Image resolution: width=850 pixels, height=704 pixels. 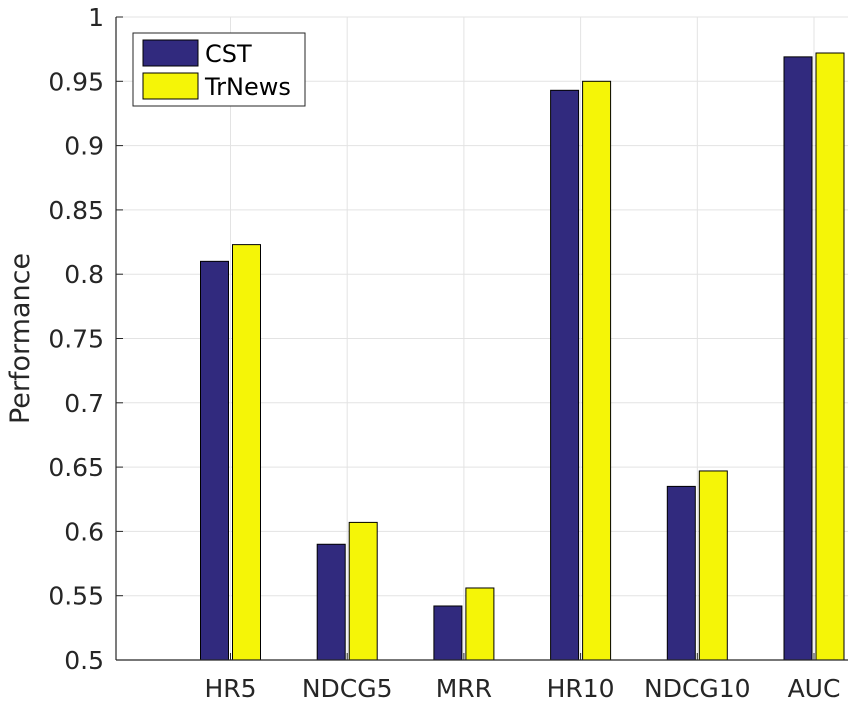 I want to click on legend-swatch-trnews, so click(x=170, y=86).